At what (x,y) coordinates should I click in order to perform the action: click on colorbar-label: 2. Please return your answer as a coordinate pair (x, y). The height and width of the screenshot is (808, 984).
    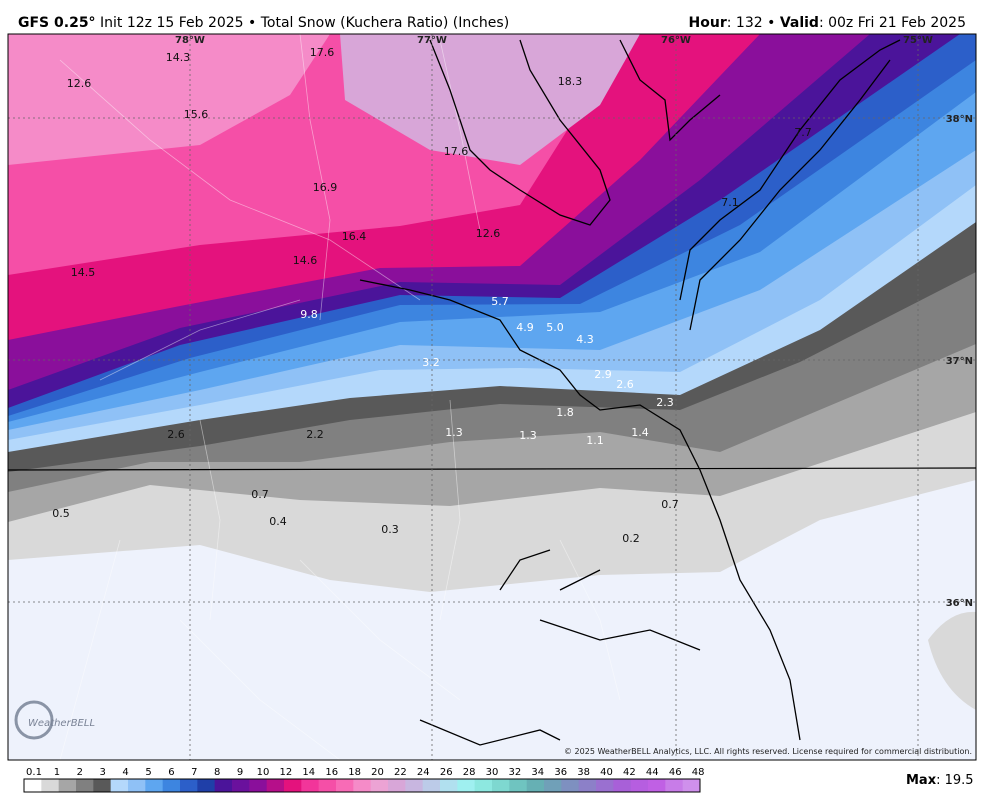
    Looking at the image, I should click on (80, 772).